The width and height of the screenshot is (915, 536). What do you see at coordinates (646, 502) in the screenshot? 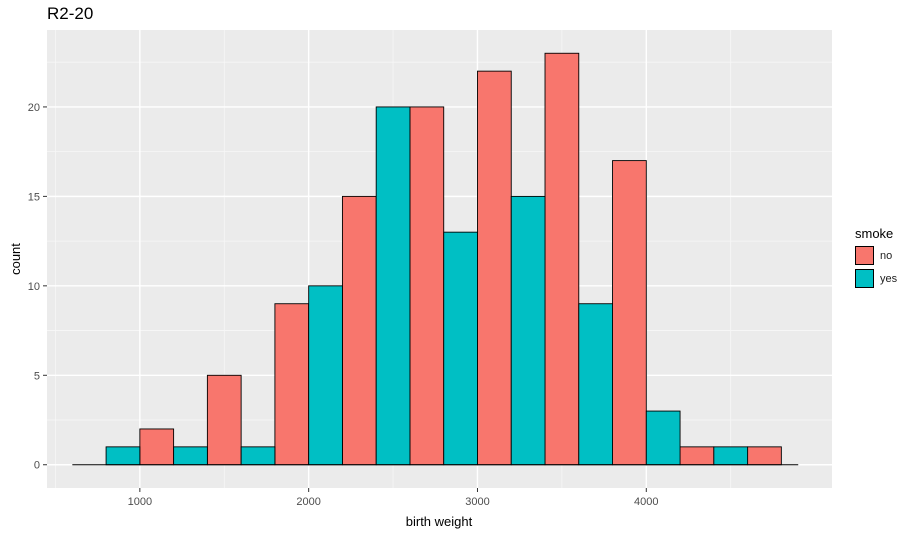
I see `x-tick-label: 4000` at bounding box center [646, 502].